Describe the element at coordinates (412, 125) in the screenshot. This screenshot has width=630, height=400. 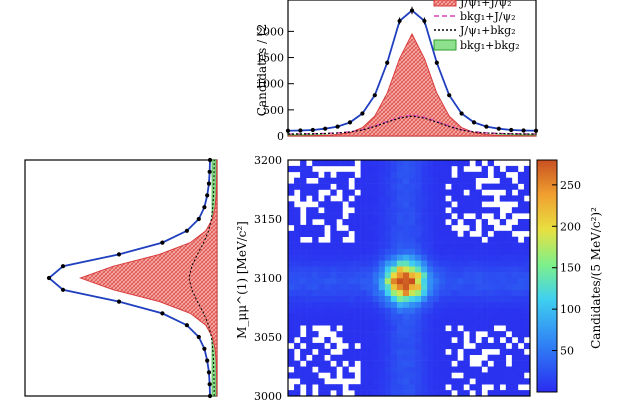
I see `series-jpsi1-bkg2` at that location.